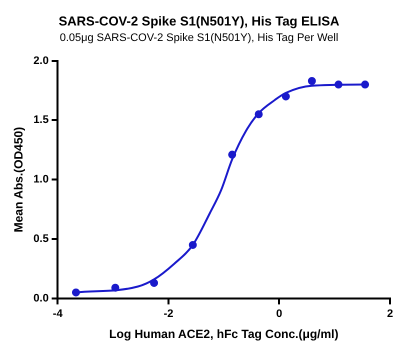  Describe the element at coordinates (41, 298) in the screenshot. I see `y-tick-label: 0.0` at that location.